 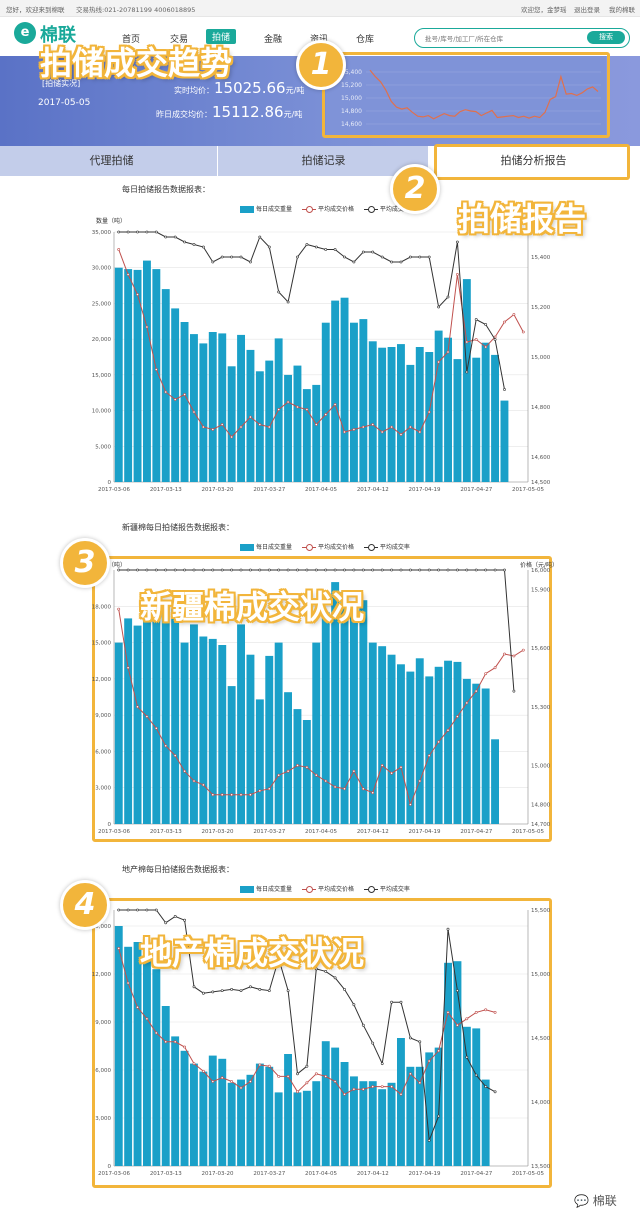 I want to click on mini-chart-bg, so click(x=466, y=96).